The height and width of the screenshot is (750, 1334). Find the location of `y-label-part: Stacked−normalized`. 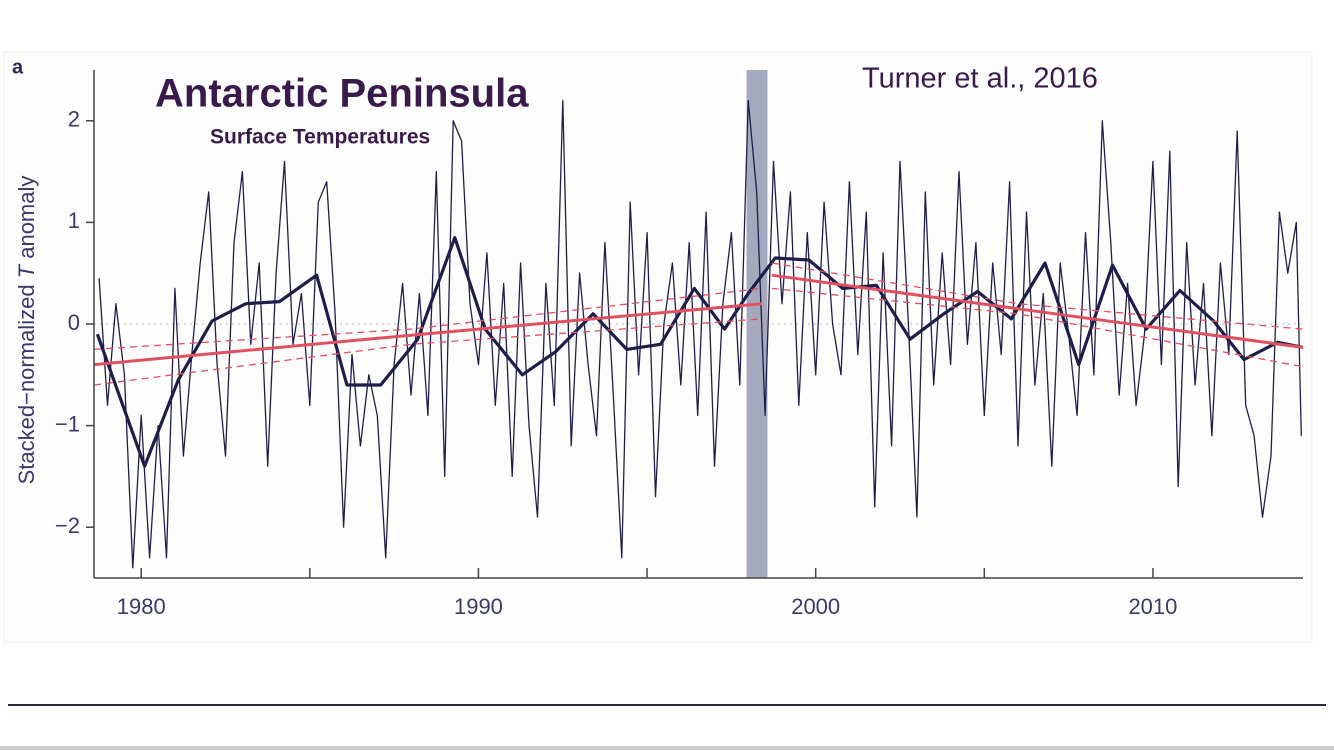

y-label-part: Stacked−normalized is located at coordinates (26, 381).